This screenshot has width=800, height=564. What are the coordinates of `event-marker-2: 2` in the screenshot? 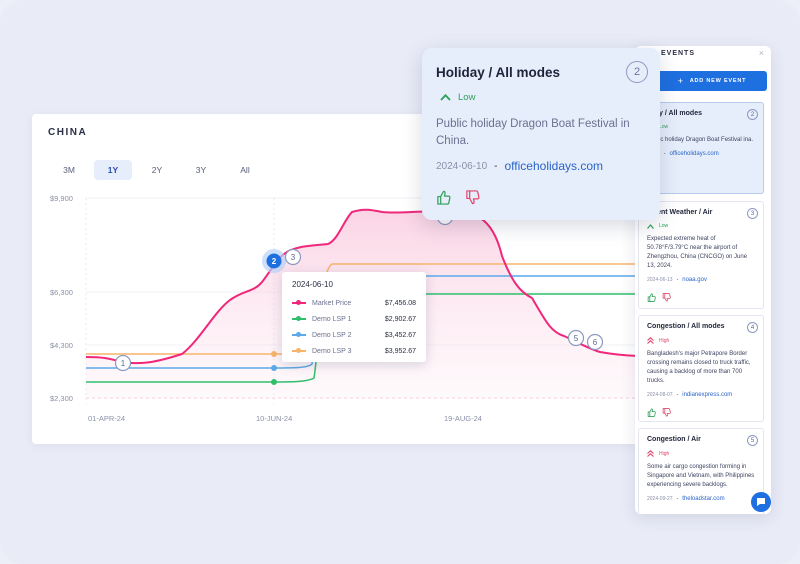 It's located at (274, 261).